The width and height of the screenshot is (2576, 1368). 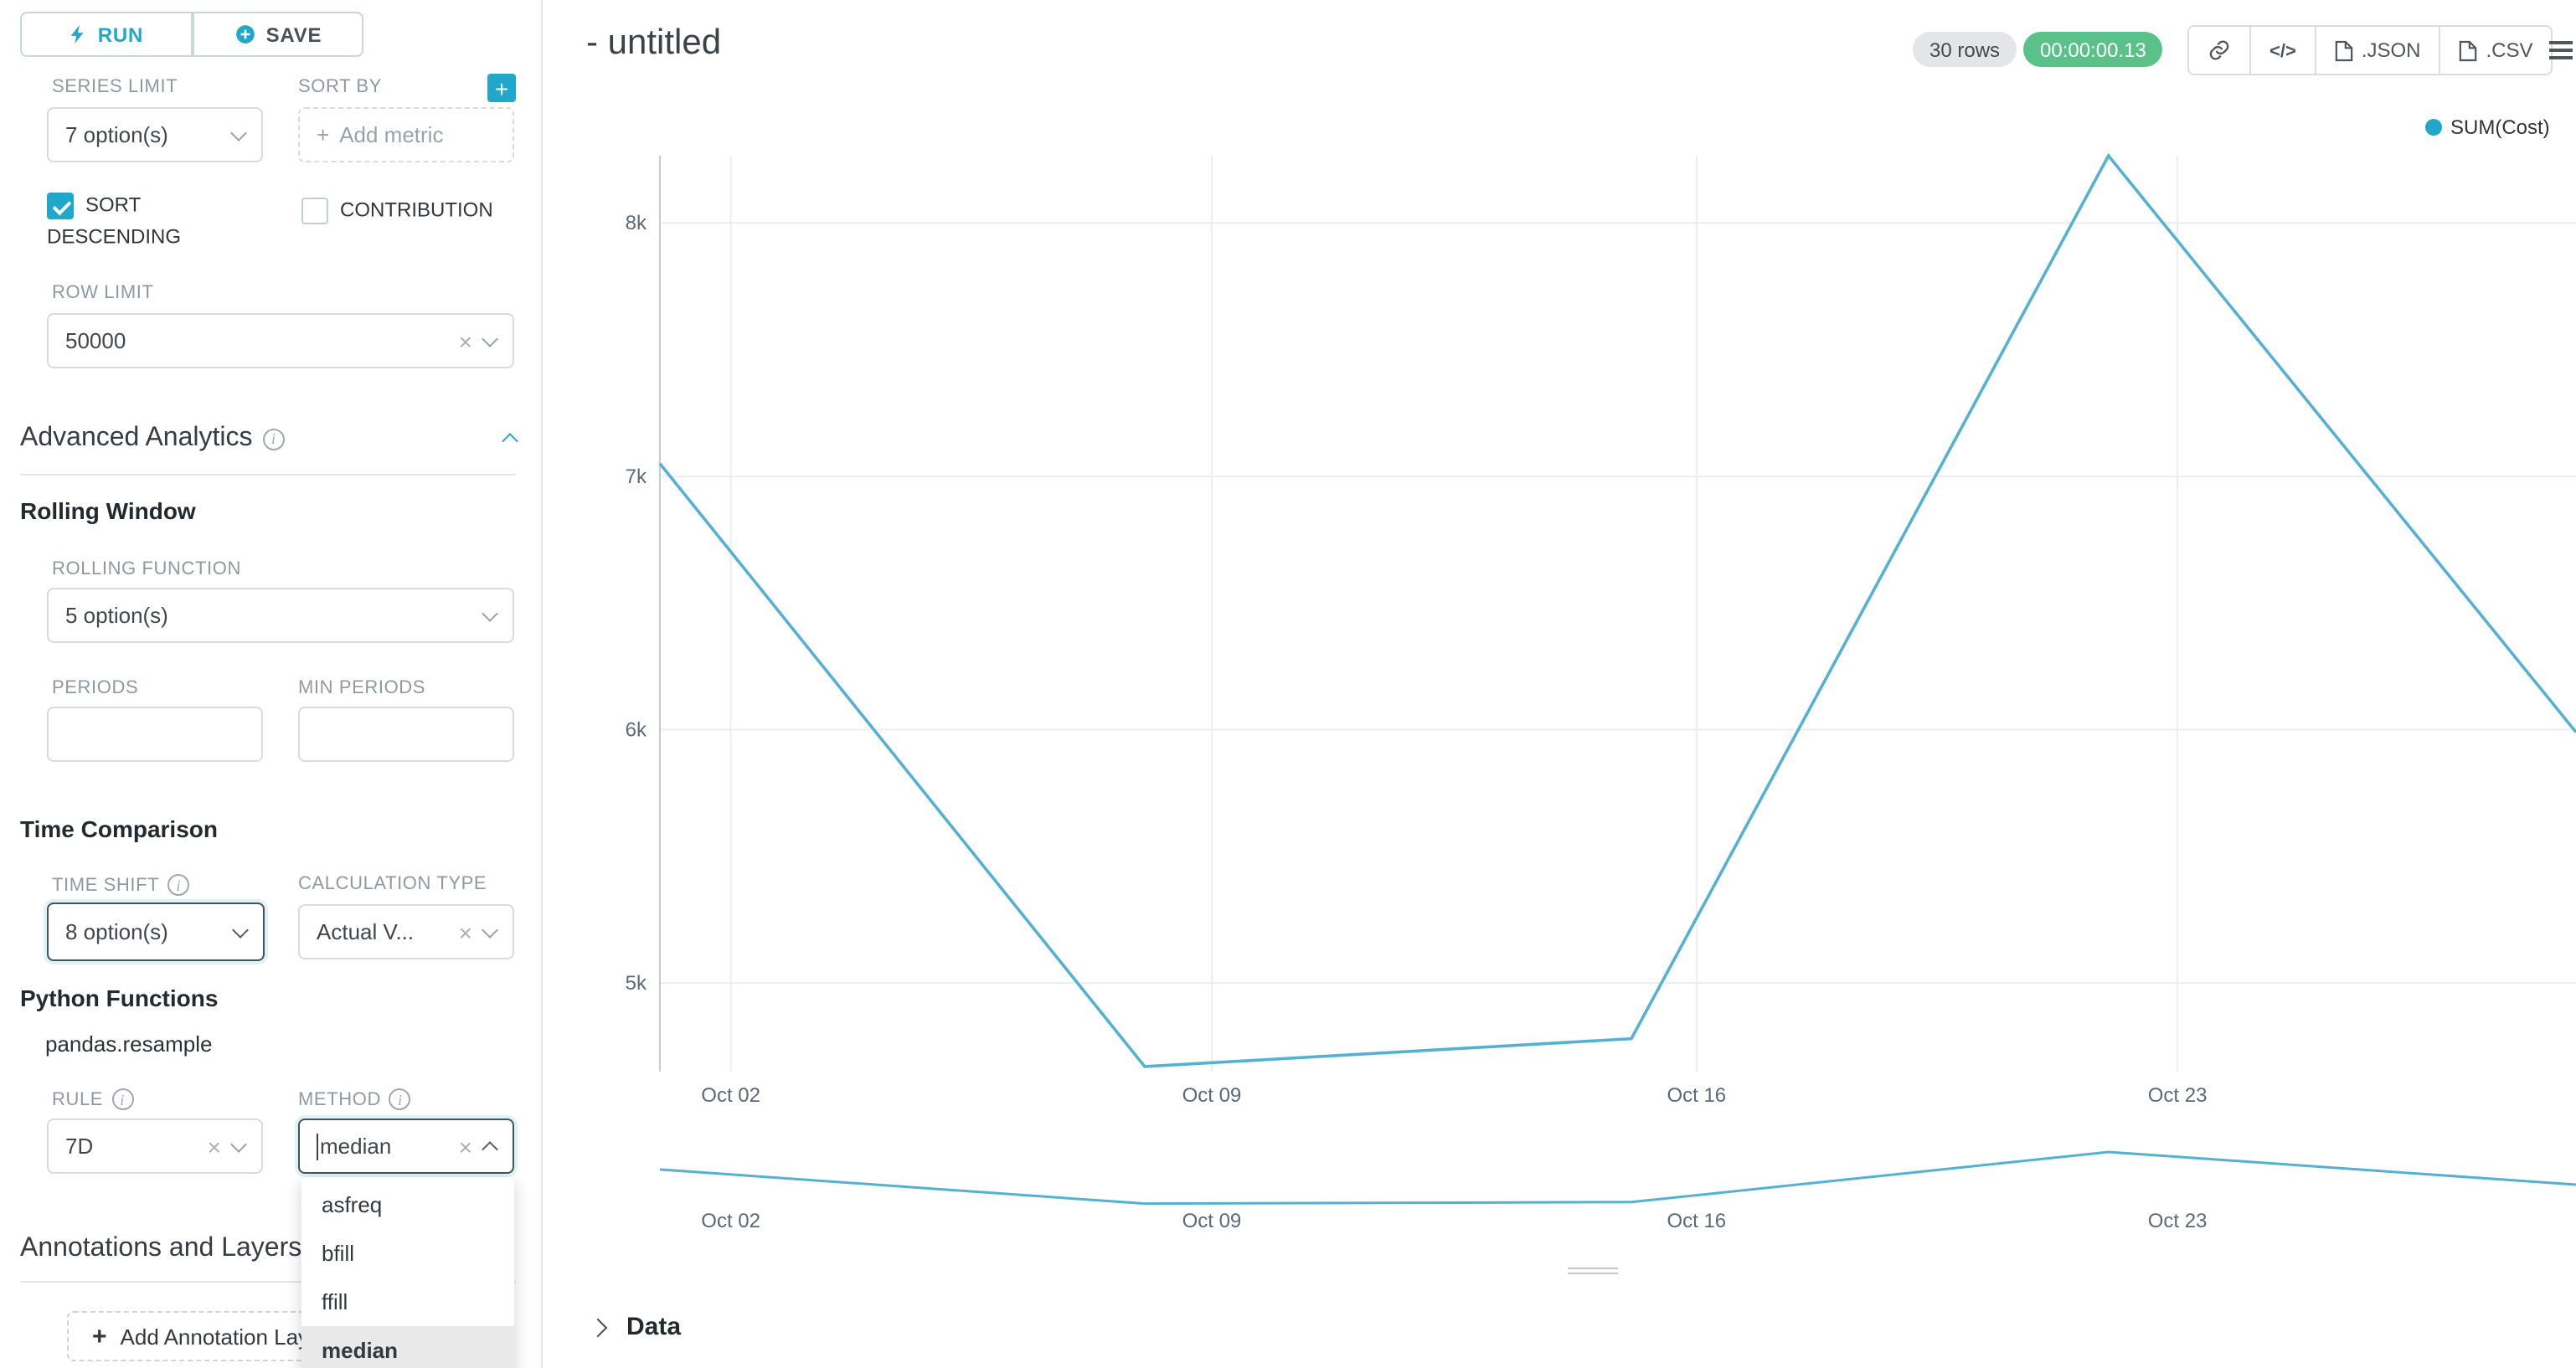 I want to click on series-limit-value: 7 option(s), so click(x=116, y=134).